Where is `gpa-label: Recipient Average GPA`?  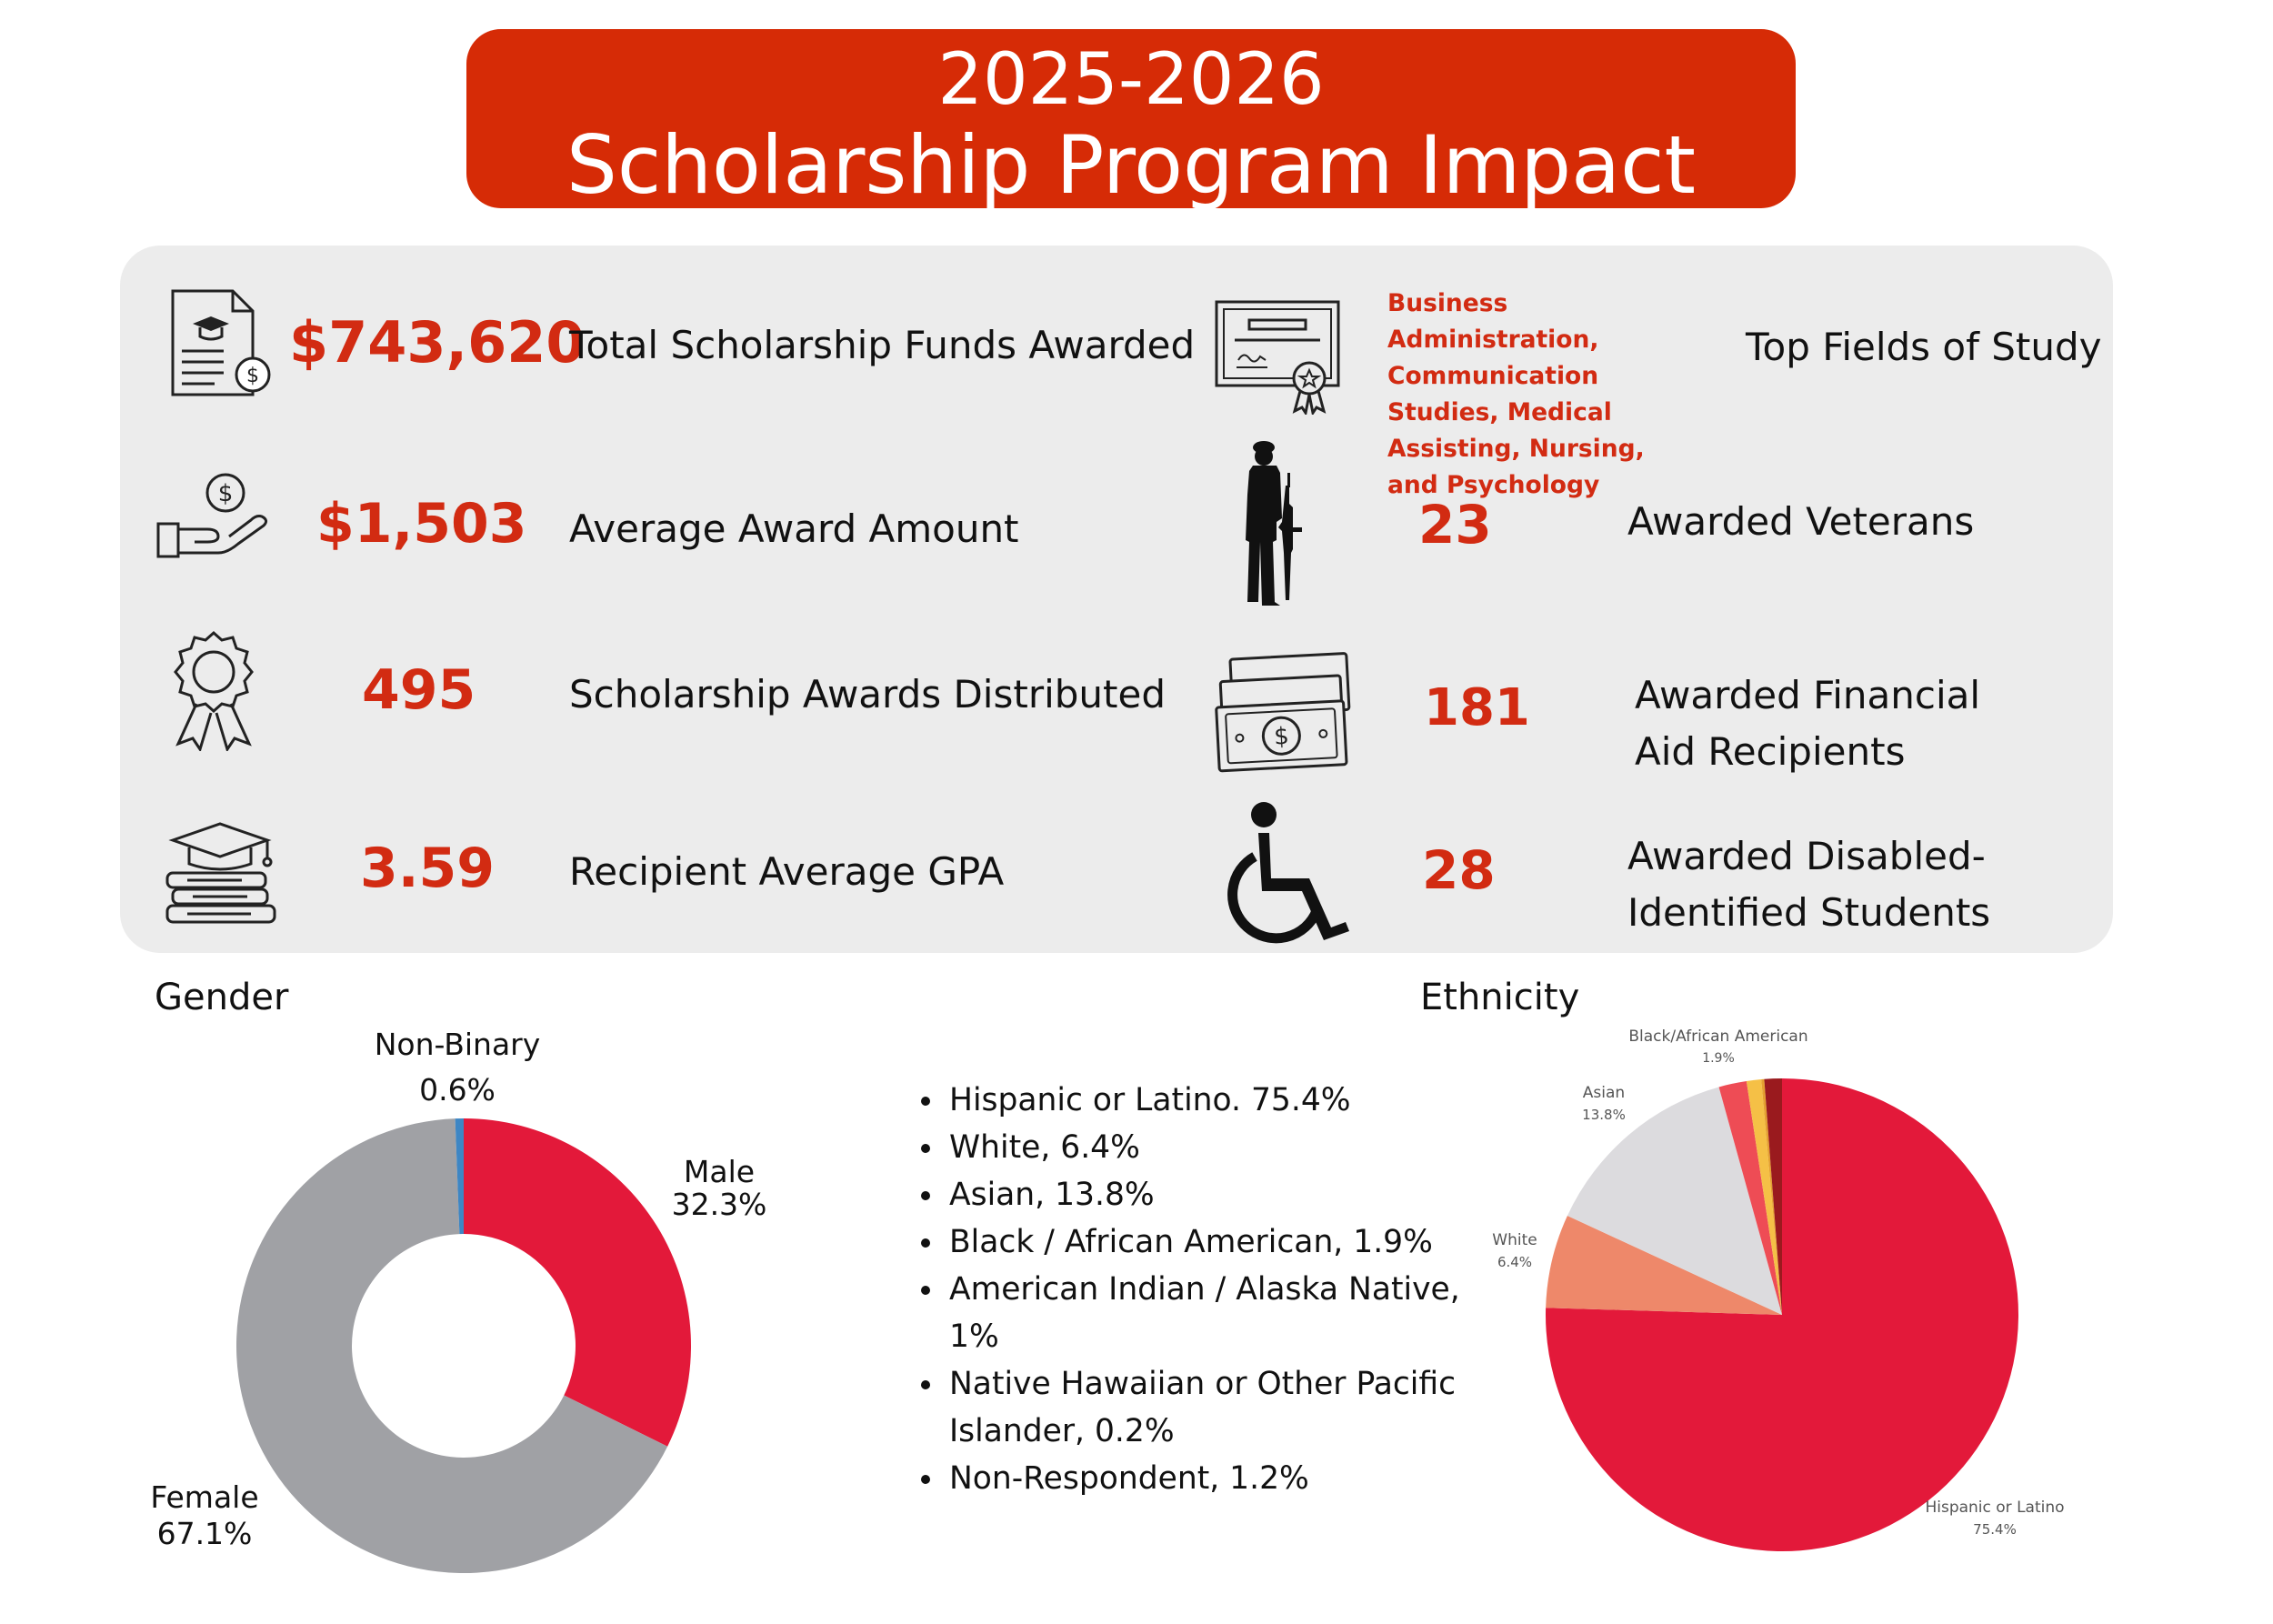
gpa-label: Recipient Average GPA is located at coordinates (787, 871).